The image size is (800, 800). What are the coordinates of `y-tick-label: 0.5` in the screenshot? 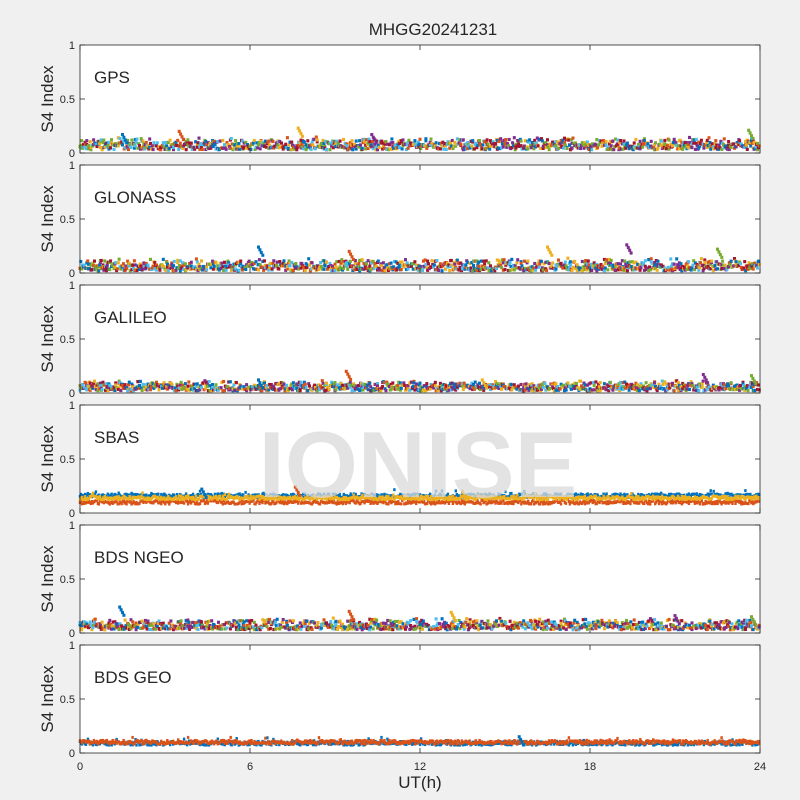 It's located at (67, 220).